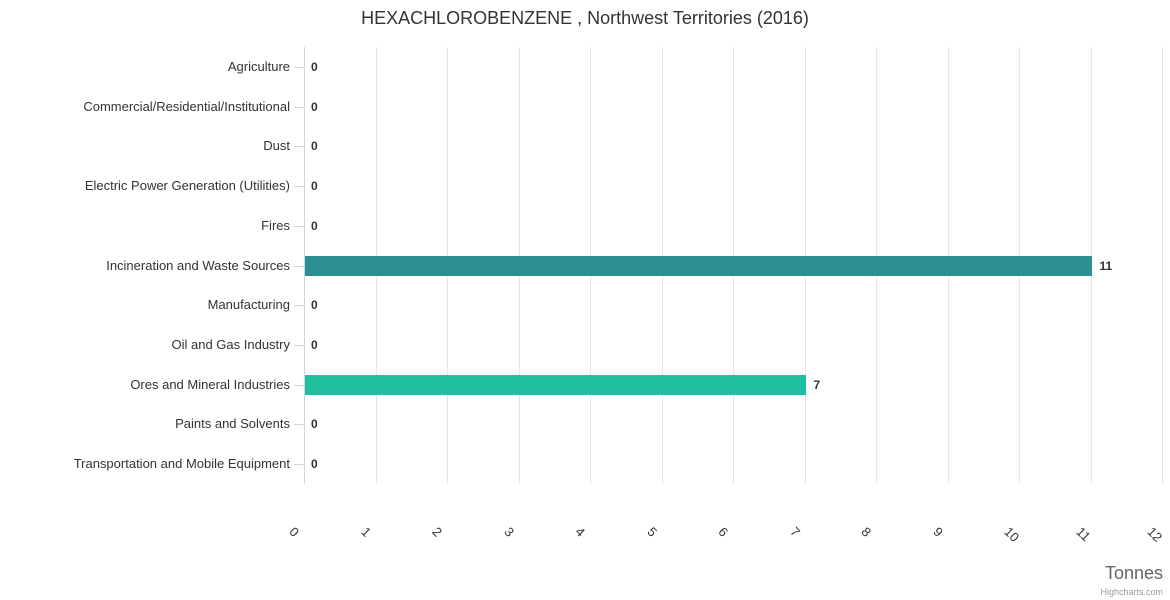 This screenshot has height=600, width=1170. Describe the element at coordinates (723, 532) in the screenshot. I see `x-axis-tick-label: 6` at that location.